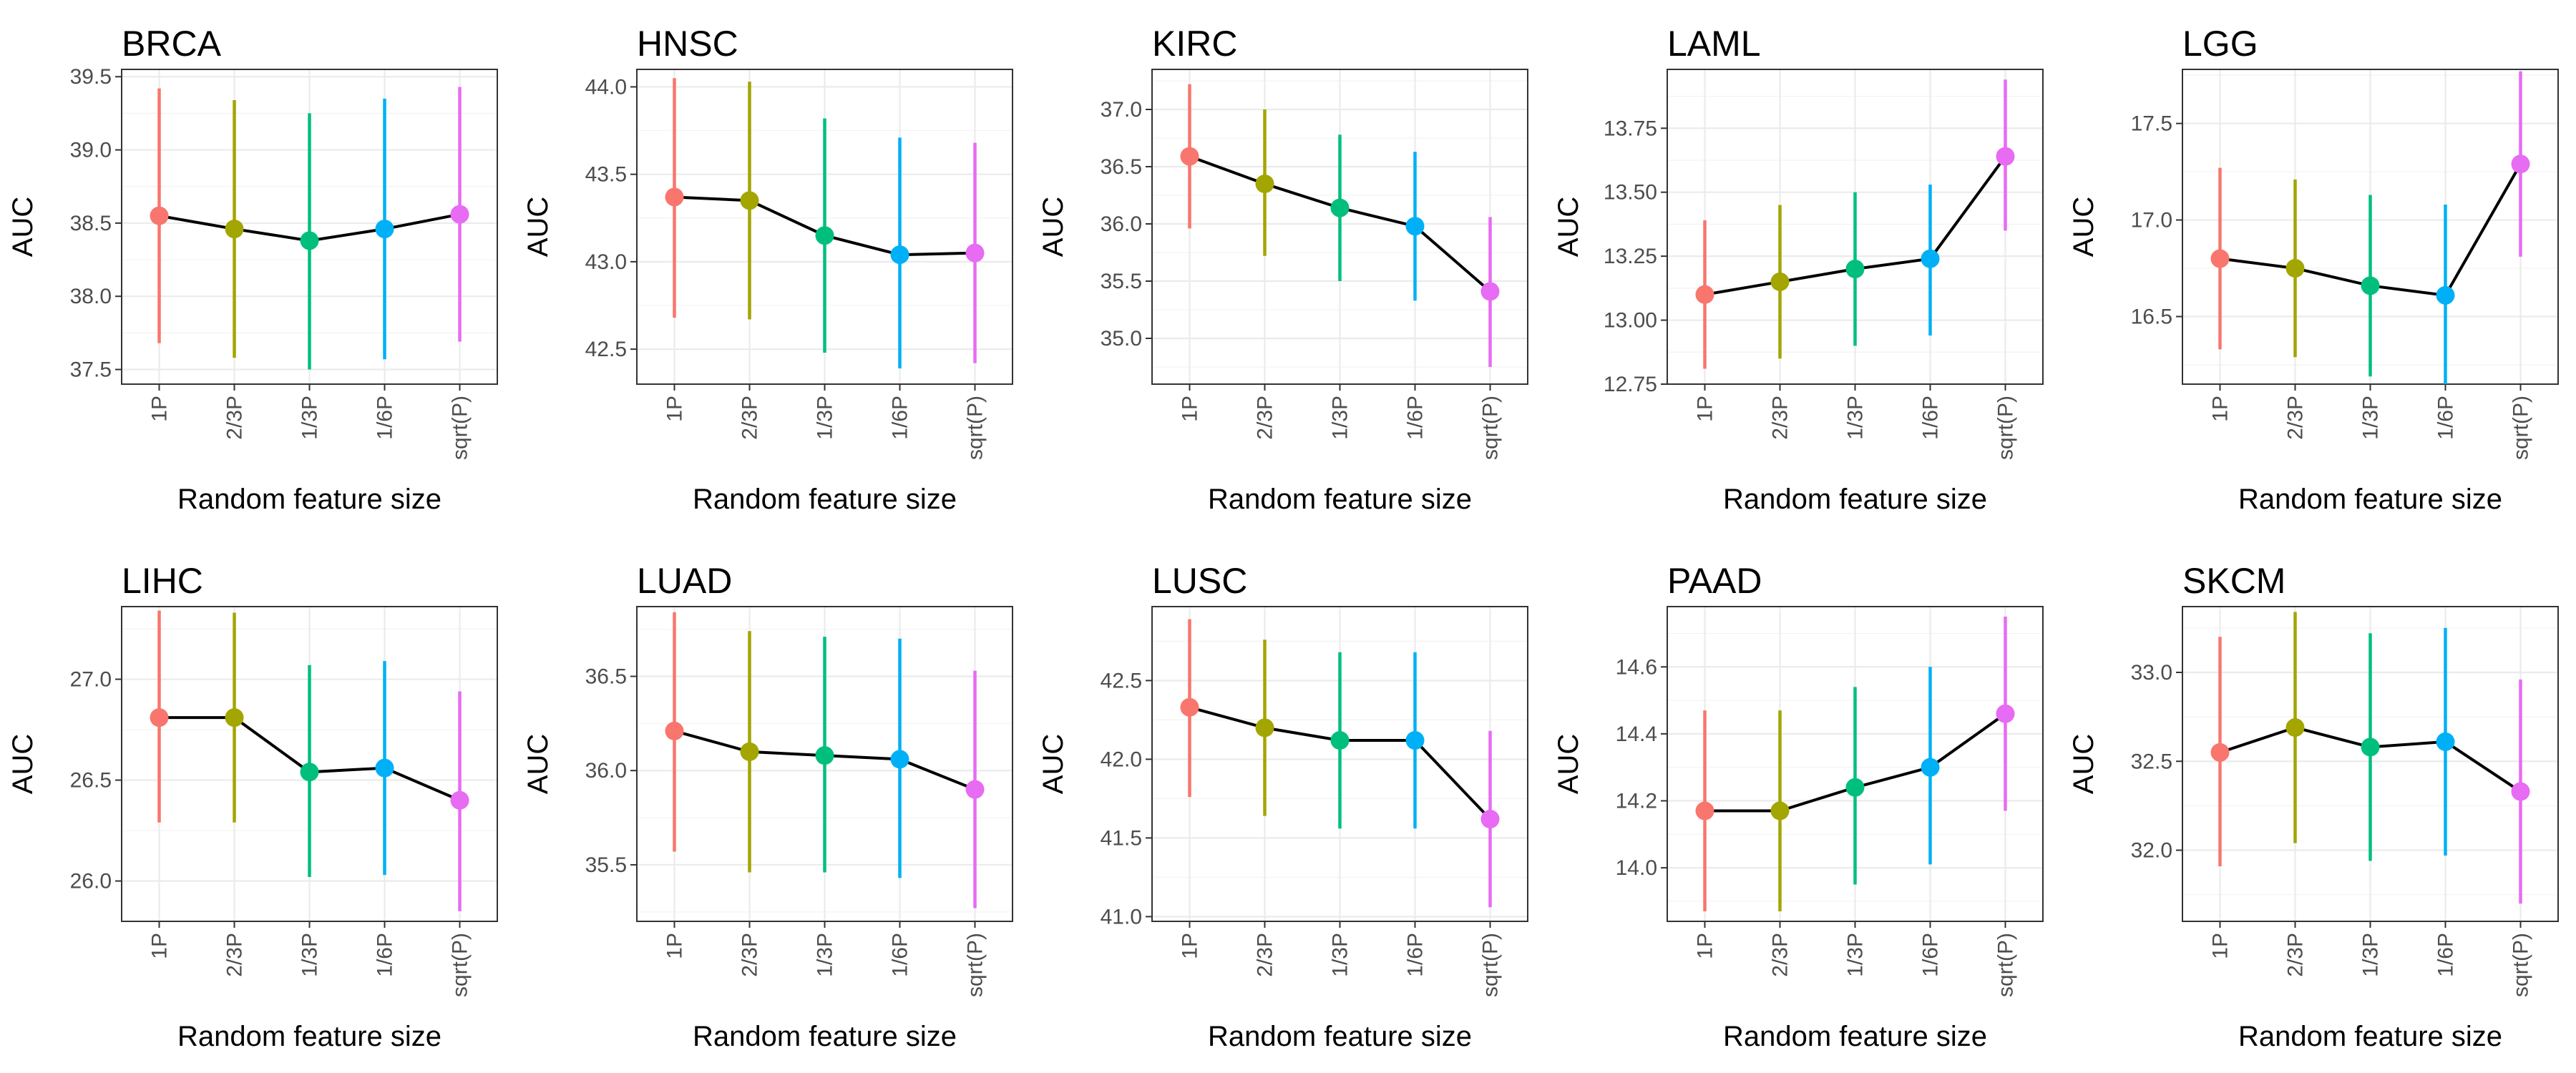  Describe the element at coordinates (606, 87) in the screenshot. I see `y-tick-label: 44.0` at that location.